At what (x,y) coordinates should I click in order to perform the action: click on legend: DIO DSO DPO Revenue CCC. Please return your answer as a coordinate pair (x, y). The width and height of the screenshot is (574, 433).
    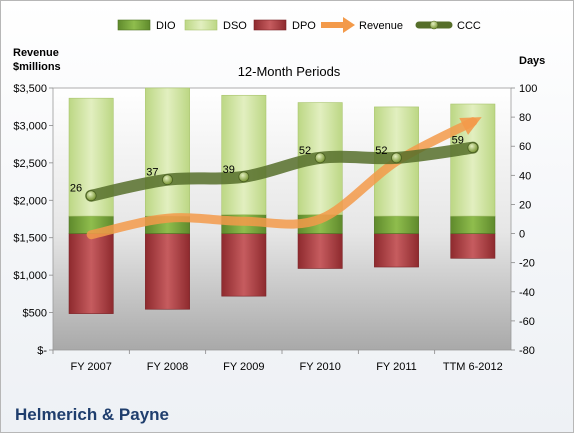
    Looking at the image, I should click on (299, 25).